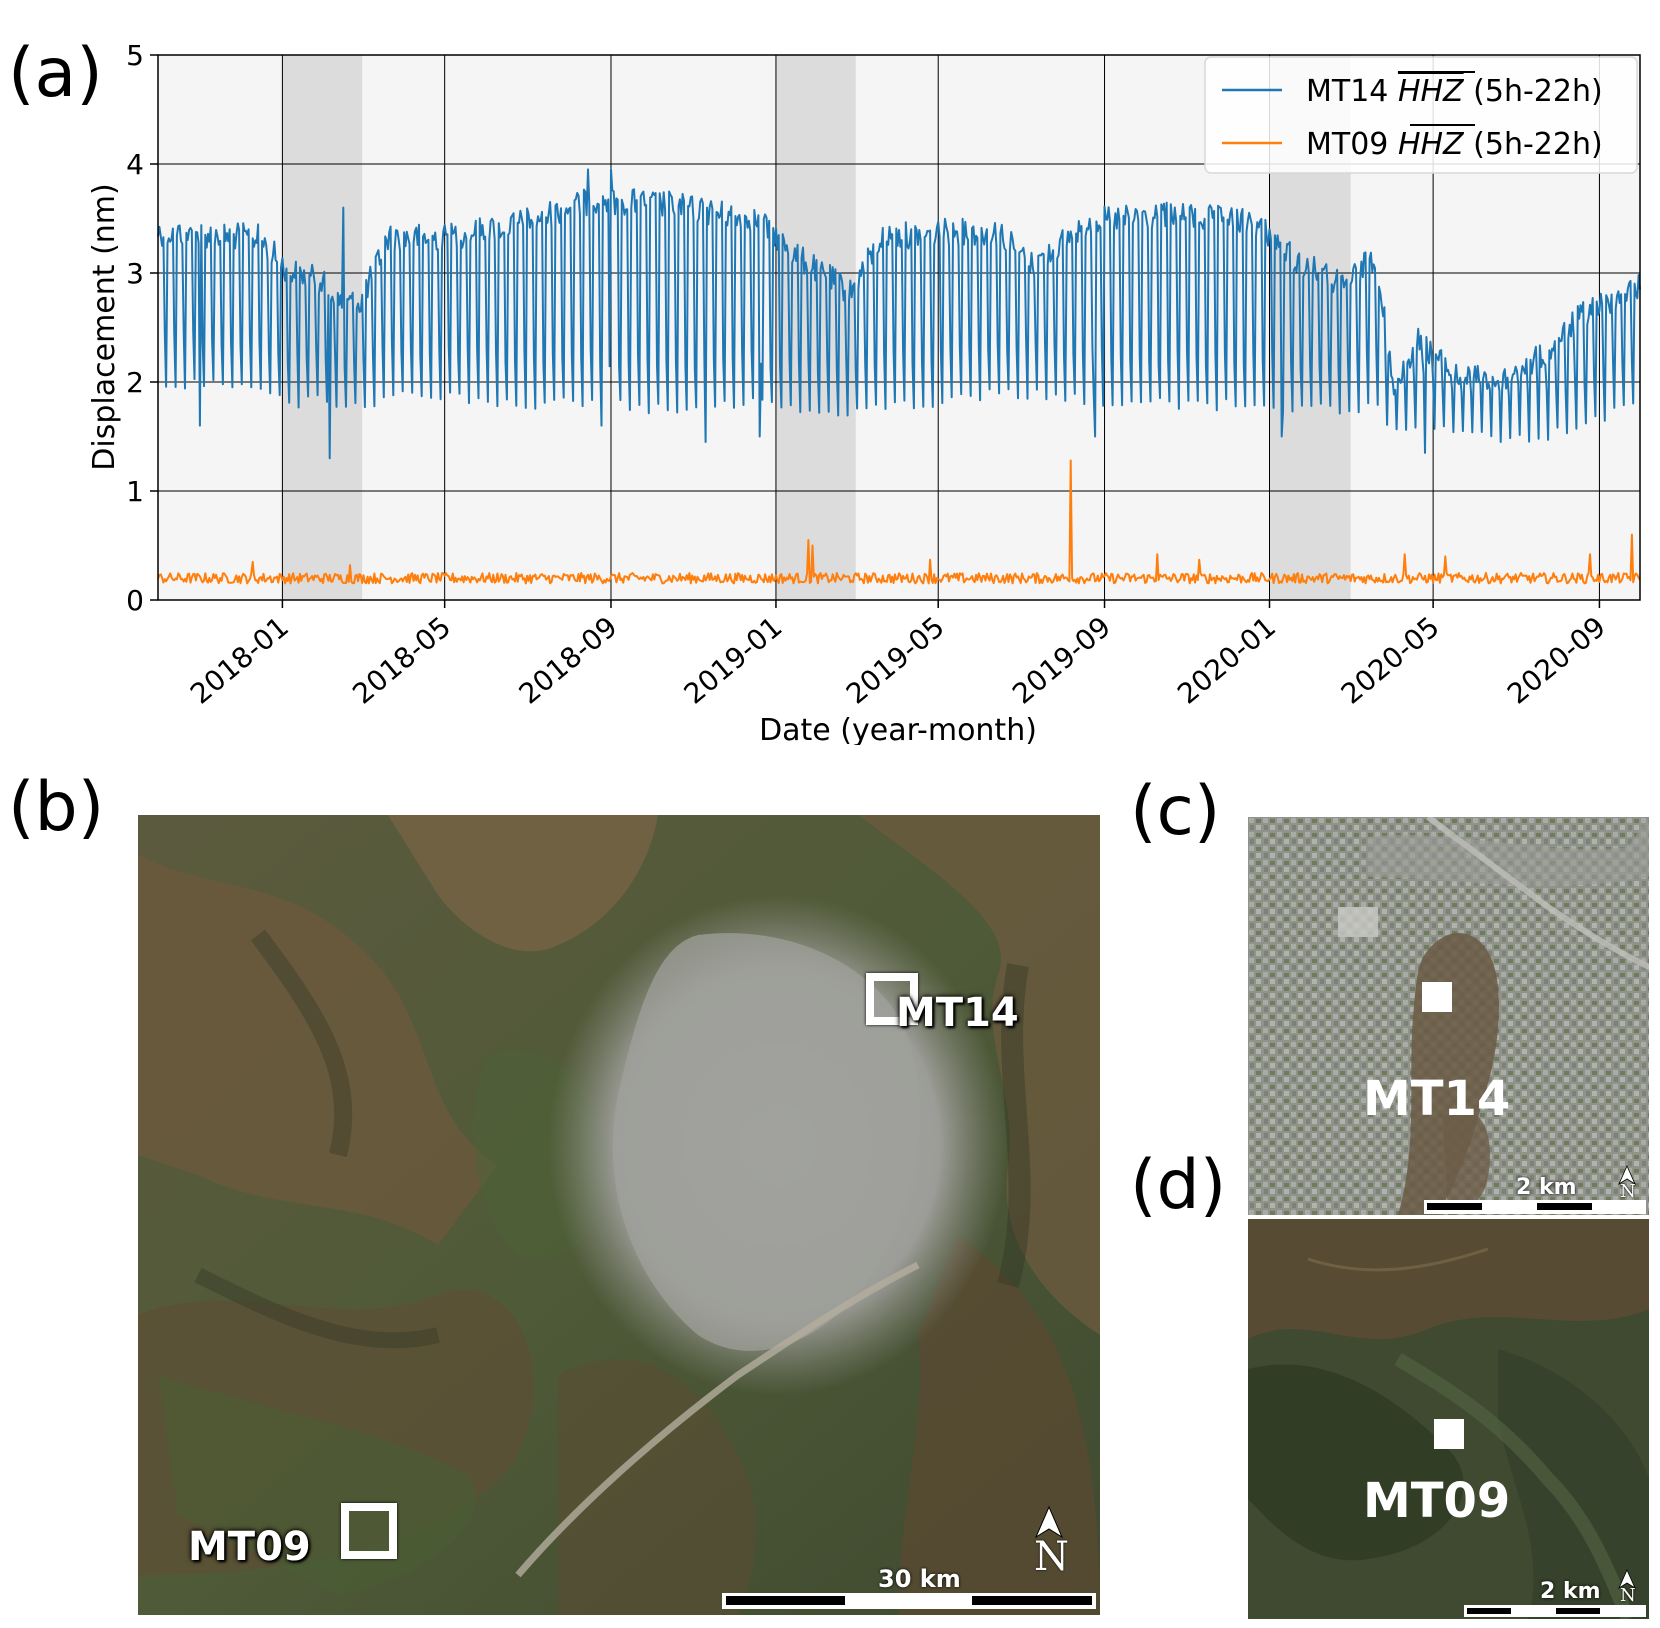  I want to click on satellite-image-mt14, so click(1448, 1016).